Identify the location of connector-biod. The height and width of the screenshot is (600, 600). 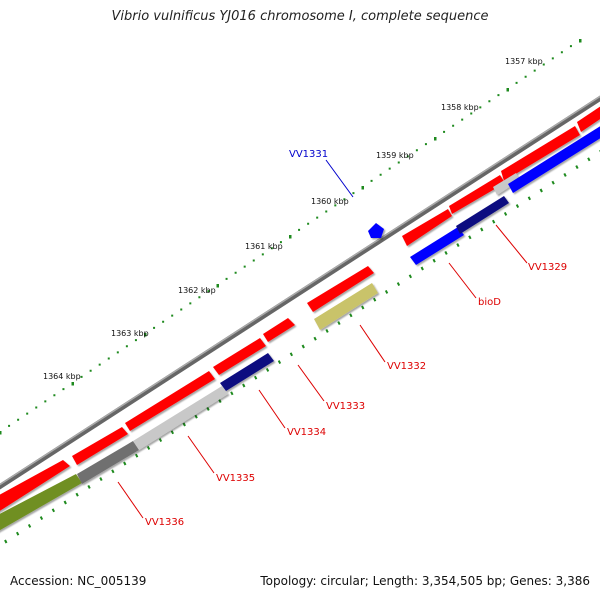
(462, 280).